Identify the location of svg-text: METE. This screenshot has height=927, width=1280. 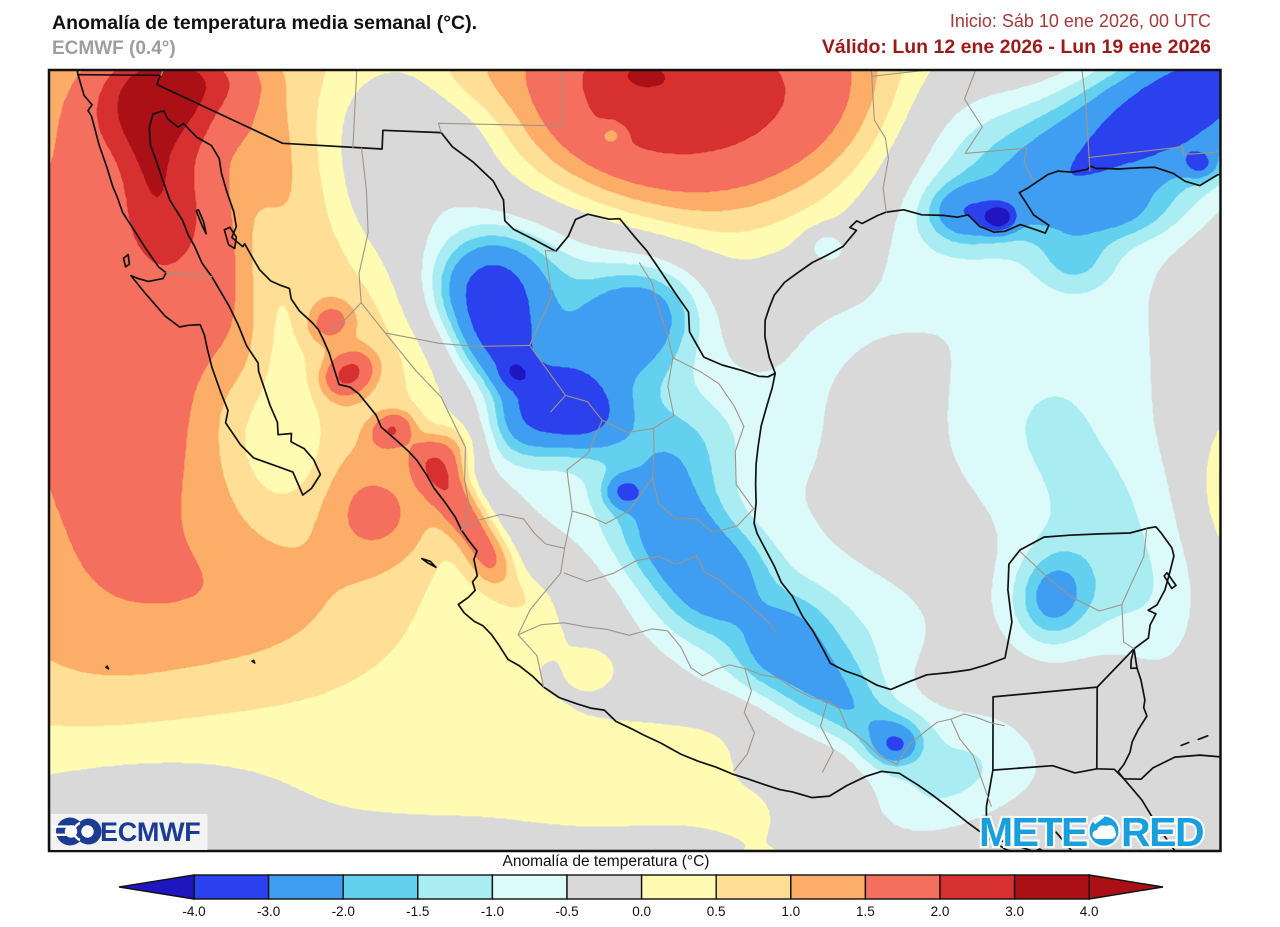
(1033, 832).